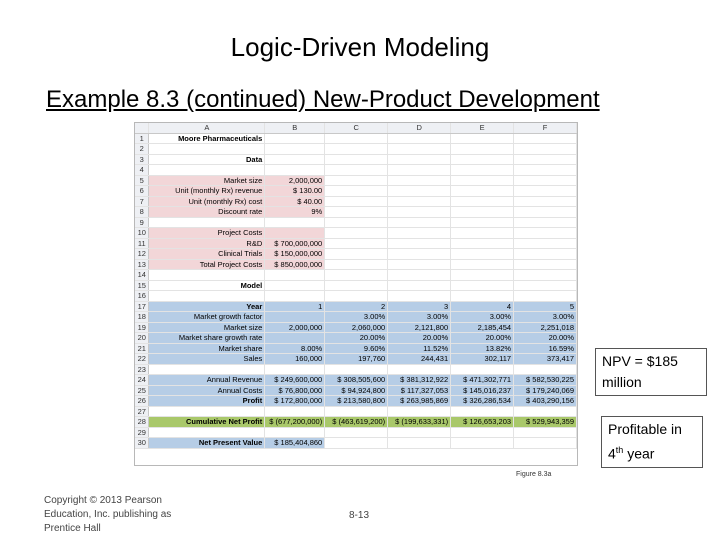 The height and width of the screenshot is (540, 720). Describe the element at coordinates (295, 201) in the screenshot. I see `cell-b: $ 40.00` at that location.